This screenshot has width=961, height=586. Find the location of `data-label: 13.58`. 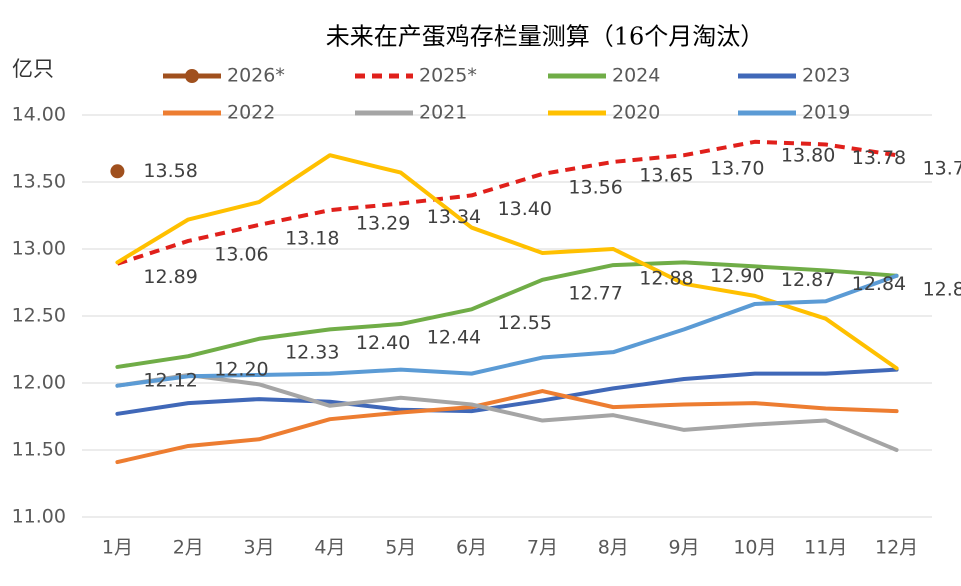

data-label: 13.58 is located at coordinates (170, 171).